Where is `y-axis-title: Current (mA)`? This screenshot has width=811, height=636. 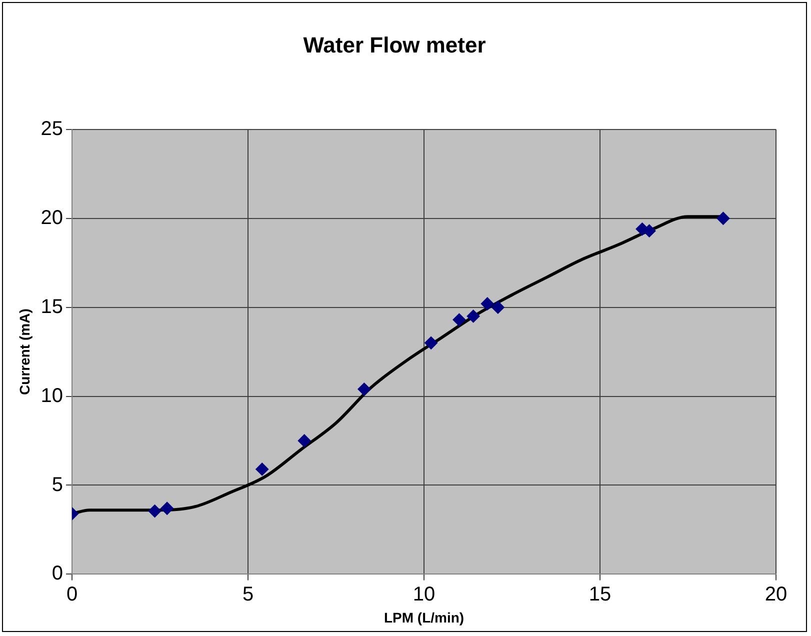 y-axis-title: Current (mA) is located at coordinates (24, 351).